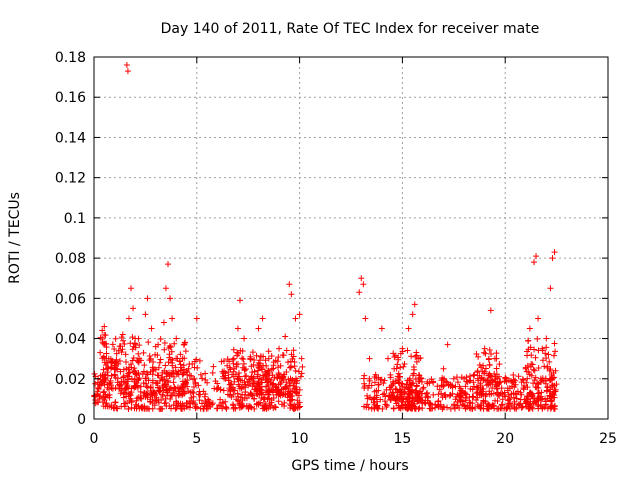 Image resolution: width=640 pixels, height=480 pixels. What do you see at coordinates (300, 439) in the screenshot?
I see `x-tick-label: 10` at bounding box center [300, 439].